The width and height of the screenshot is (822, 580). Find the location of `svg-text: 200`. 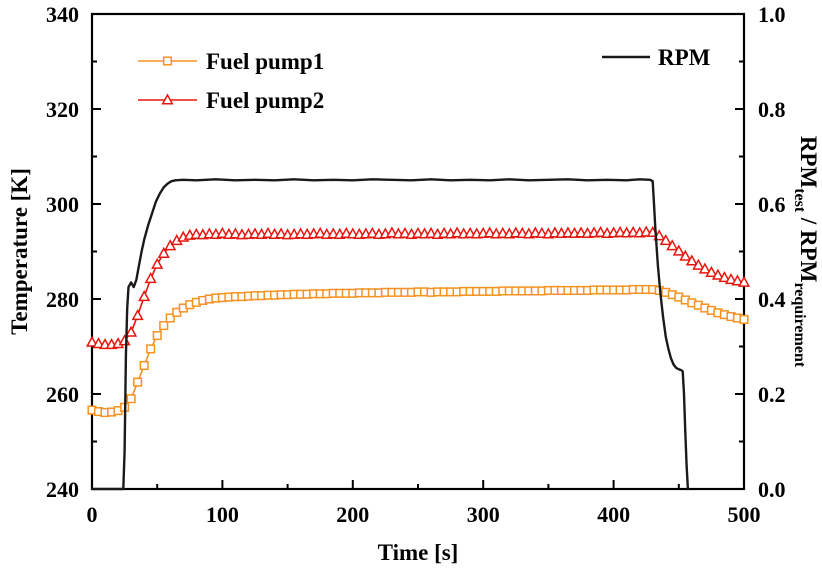

svg-text: 200 is located at coordinates (352, 514).